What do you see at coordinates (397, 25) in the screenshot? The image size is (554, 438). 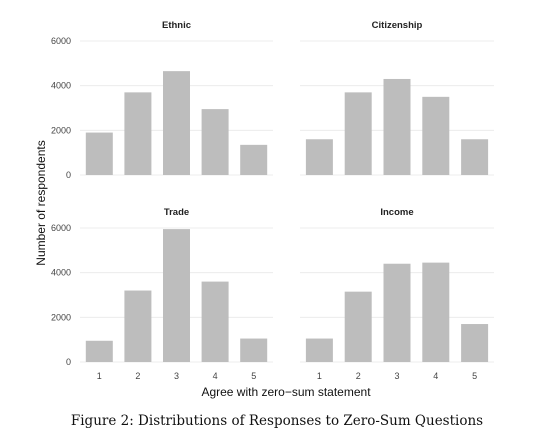 I see `panel-title: Citizenship` at bounding box center [397, 25].